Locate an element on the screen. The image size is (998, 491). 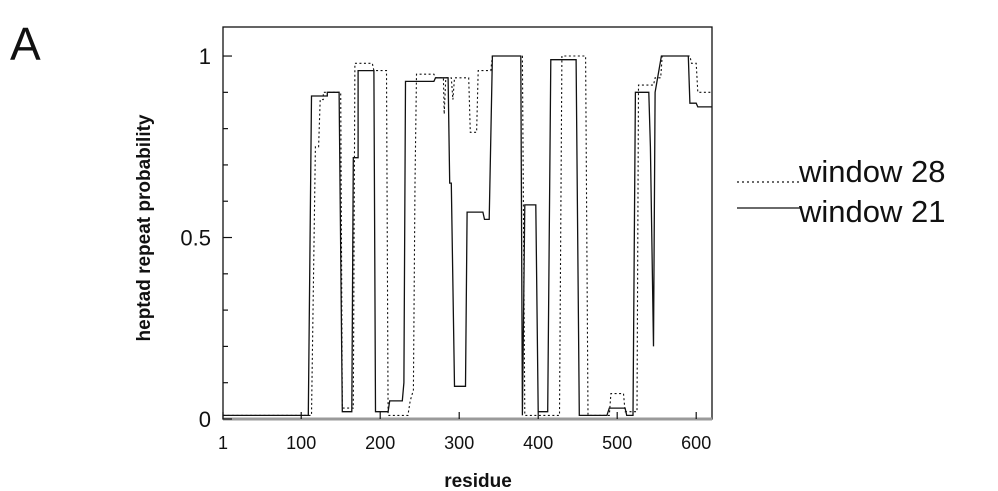
legend-label-window-28: window 28 is located at coordinates (871, 171).